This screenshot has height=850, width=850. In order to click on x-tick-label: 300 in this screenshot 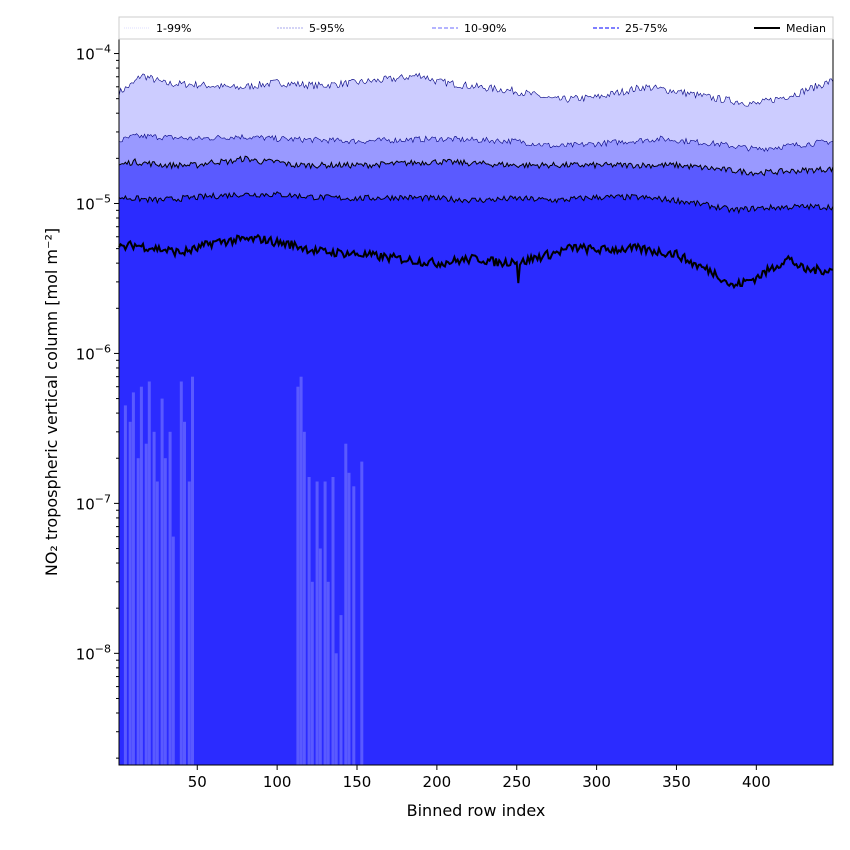, I will do `click(596, 782)`.